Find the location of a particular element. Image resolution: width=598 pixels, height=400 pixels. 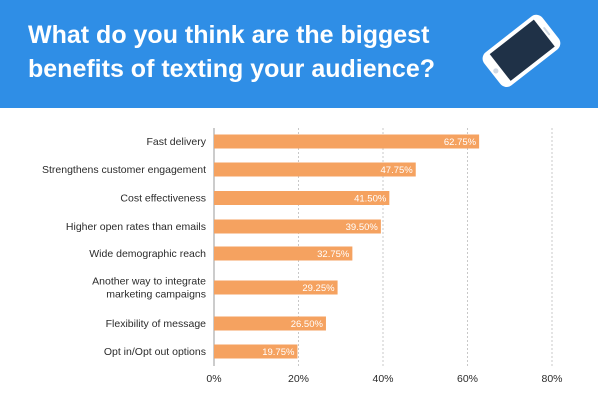

category-label: Another way to integrate is located at coordinates (149, 282).